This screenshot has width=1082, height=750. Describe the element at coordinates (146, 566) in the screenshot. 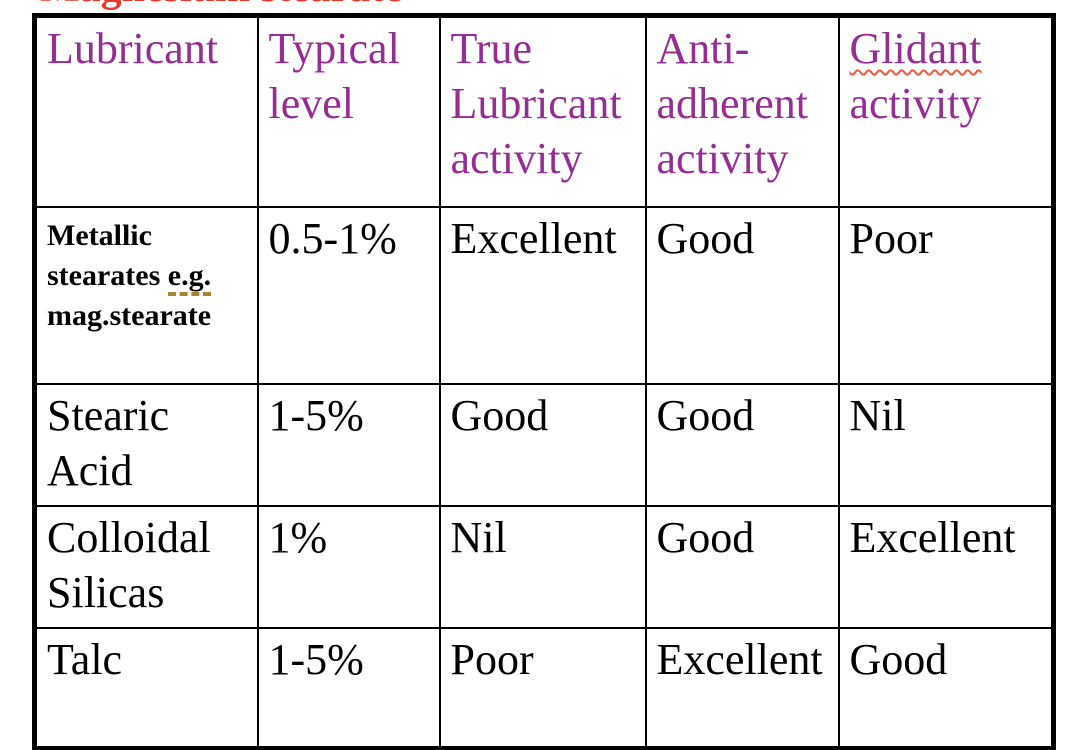

I see `cell-lubricant-name: Colloidal Silicas` at that location.